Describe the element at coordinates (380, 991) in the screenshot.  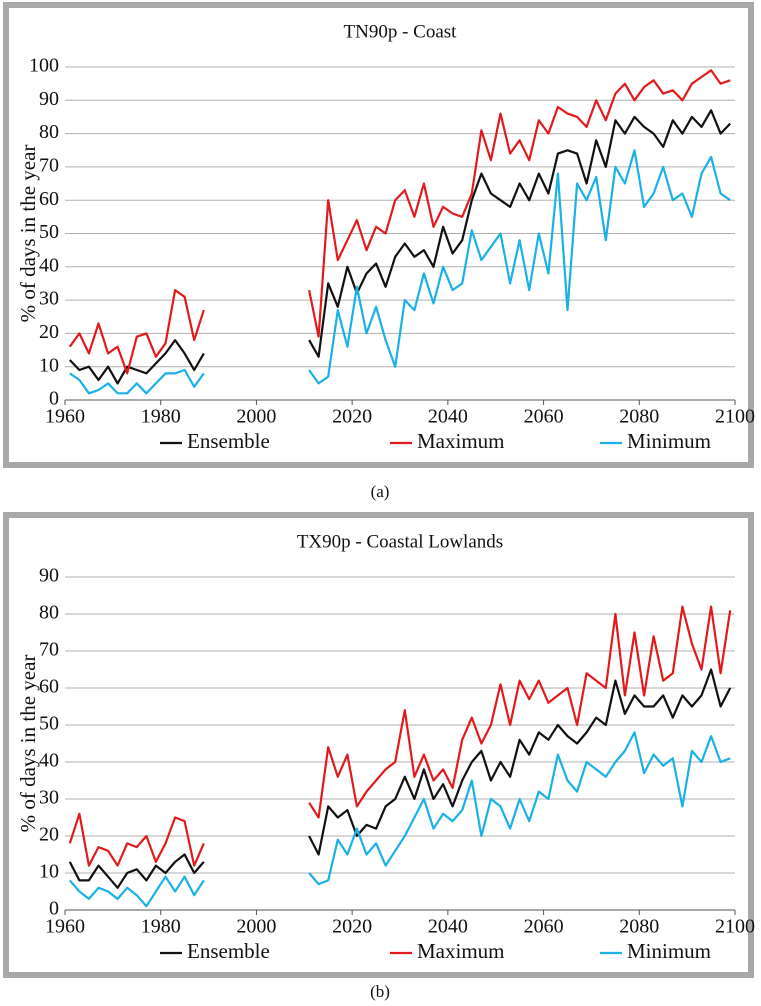
I see `caption: (b)` at that location.